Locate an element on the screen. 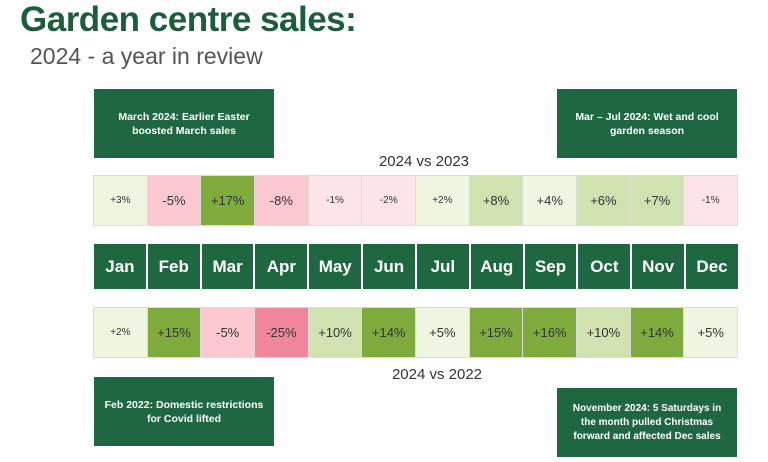  month-label-aug: Aug is located at coordinates (497, 266).